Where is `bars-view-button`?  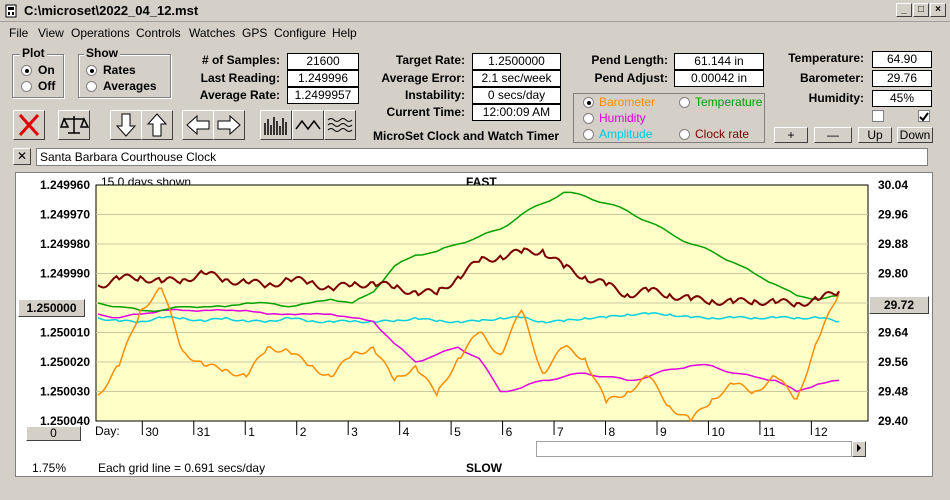 bars-view-button is located at coordinates (276, 125).